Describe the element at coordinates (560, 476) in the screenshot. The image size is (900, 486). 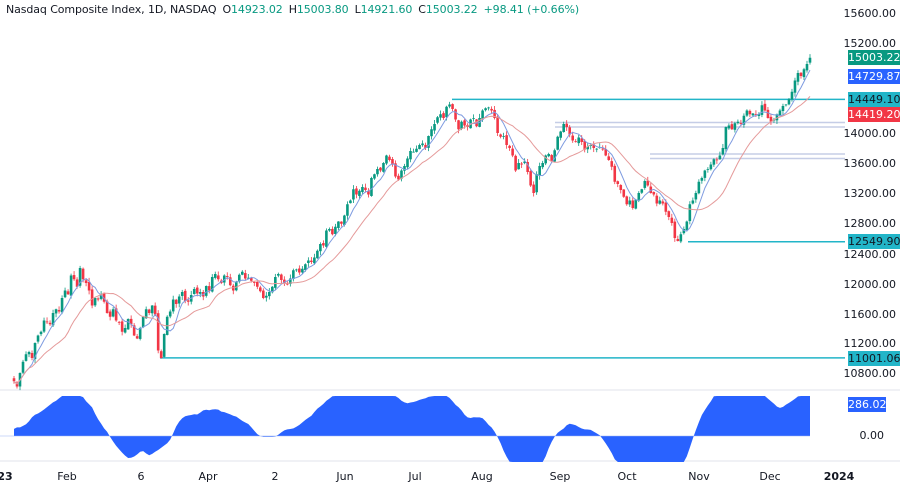
I see `x-tick: Sep` at that location.